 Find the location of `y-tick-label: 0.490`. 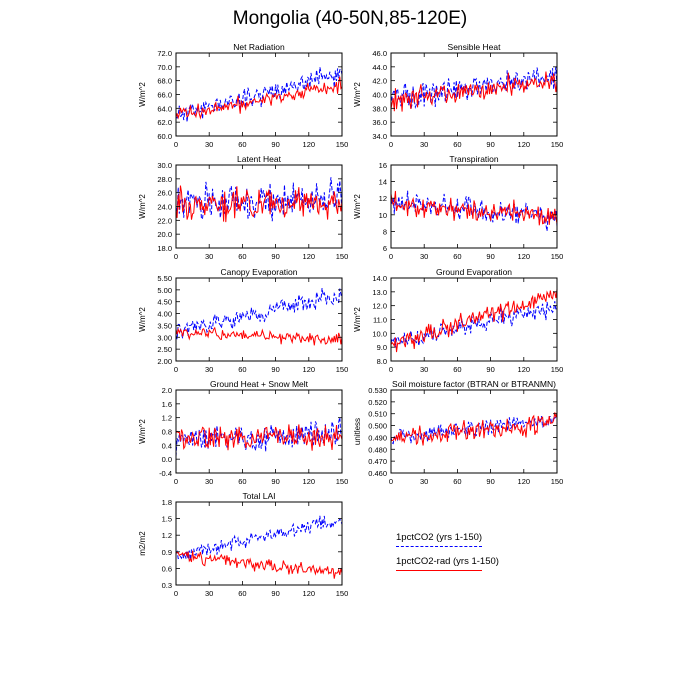

y-tick-label: 0.490 is located at coordinates (377, 437).